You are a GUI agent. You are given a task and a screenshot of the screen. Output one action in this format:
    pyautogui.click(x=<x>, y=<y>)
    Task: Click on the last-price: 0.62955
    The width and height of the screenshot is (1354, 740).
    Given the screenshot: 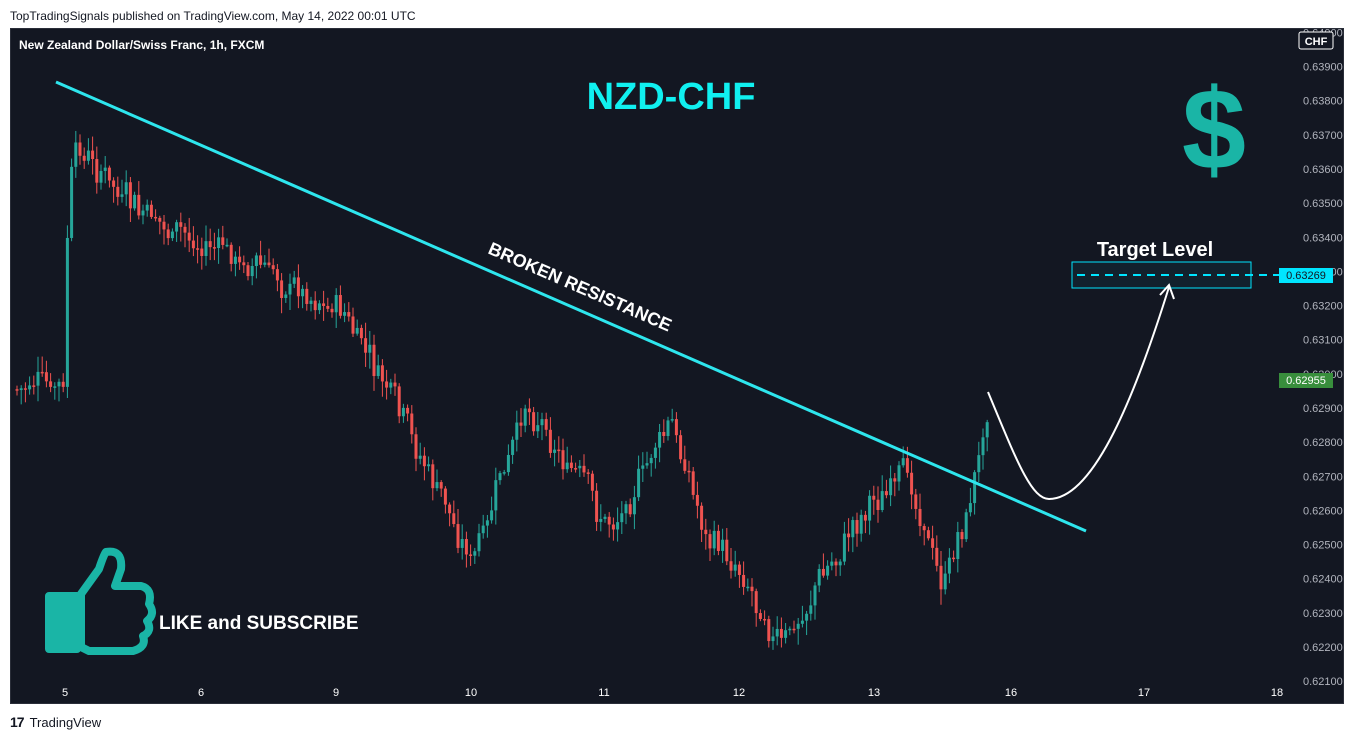 What is the action you would take?
    pyautogui.click(x=1306, y=381)
    